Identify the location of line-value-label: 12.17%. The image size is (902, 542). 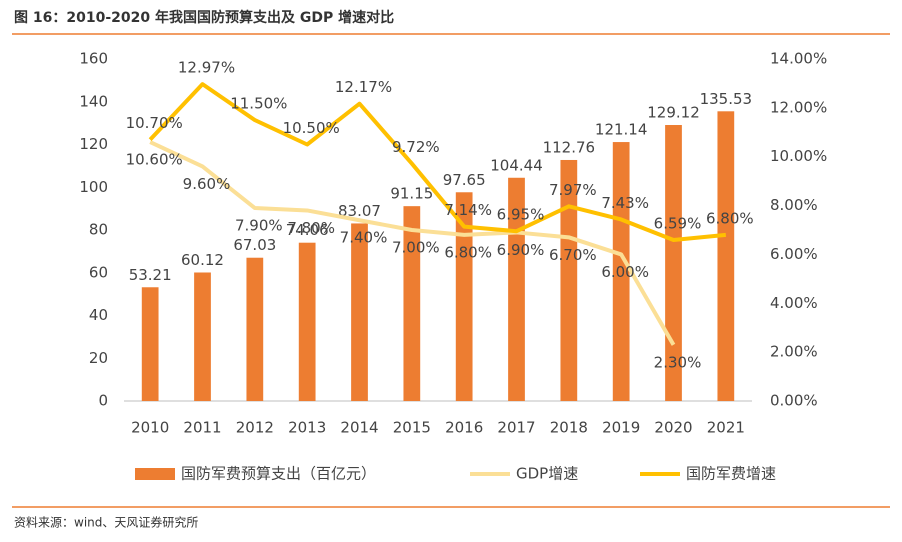
(363, 87).